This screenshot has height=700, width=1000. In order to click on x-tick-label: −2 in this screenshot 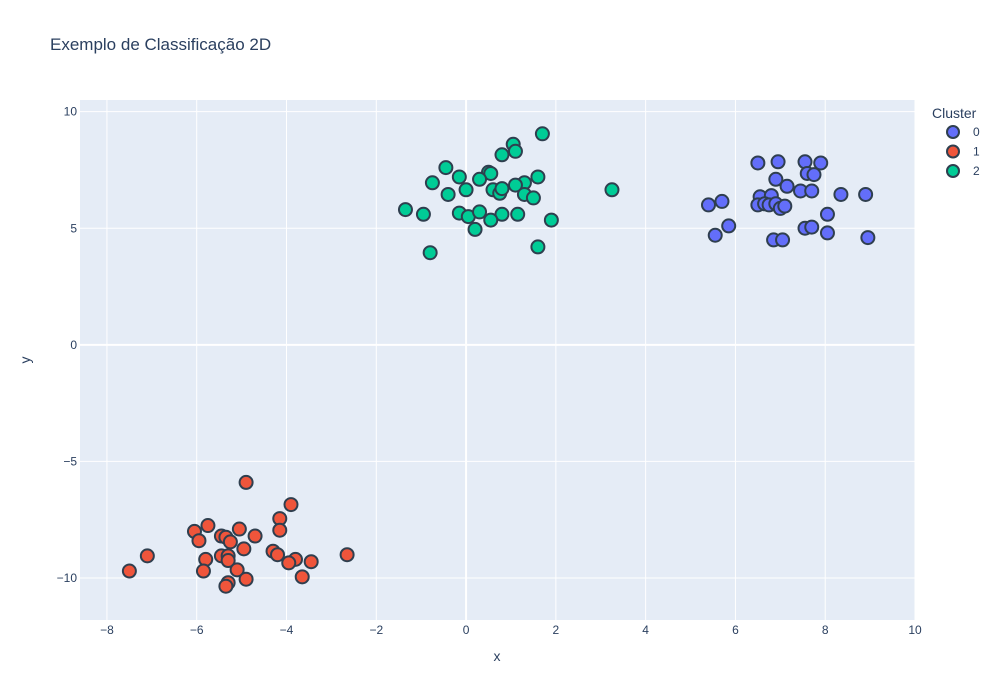, I will do `click(376, 630)`.